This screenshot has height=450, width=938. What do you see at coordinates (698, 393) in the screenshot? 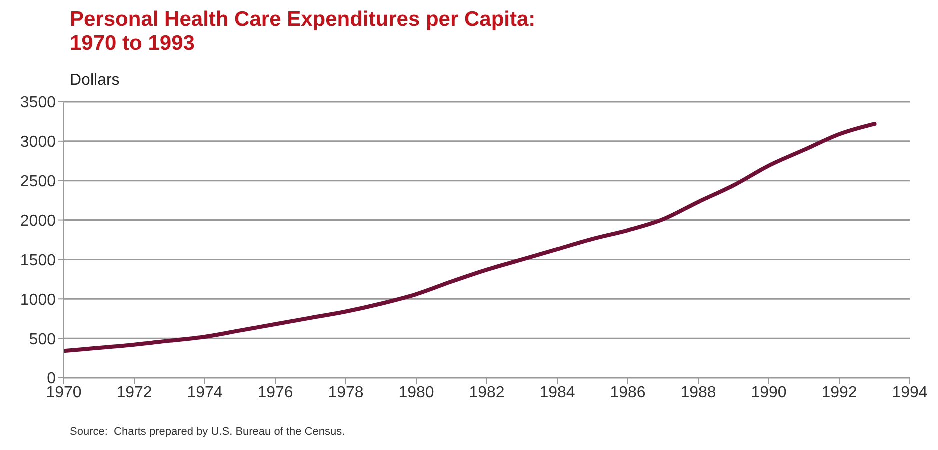
I see `x-tick-label: 1988` at bounding box center [698, 393].